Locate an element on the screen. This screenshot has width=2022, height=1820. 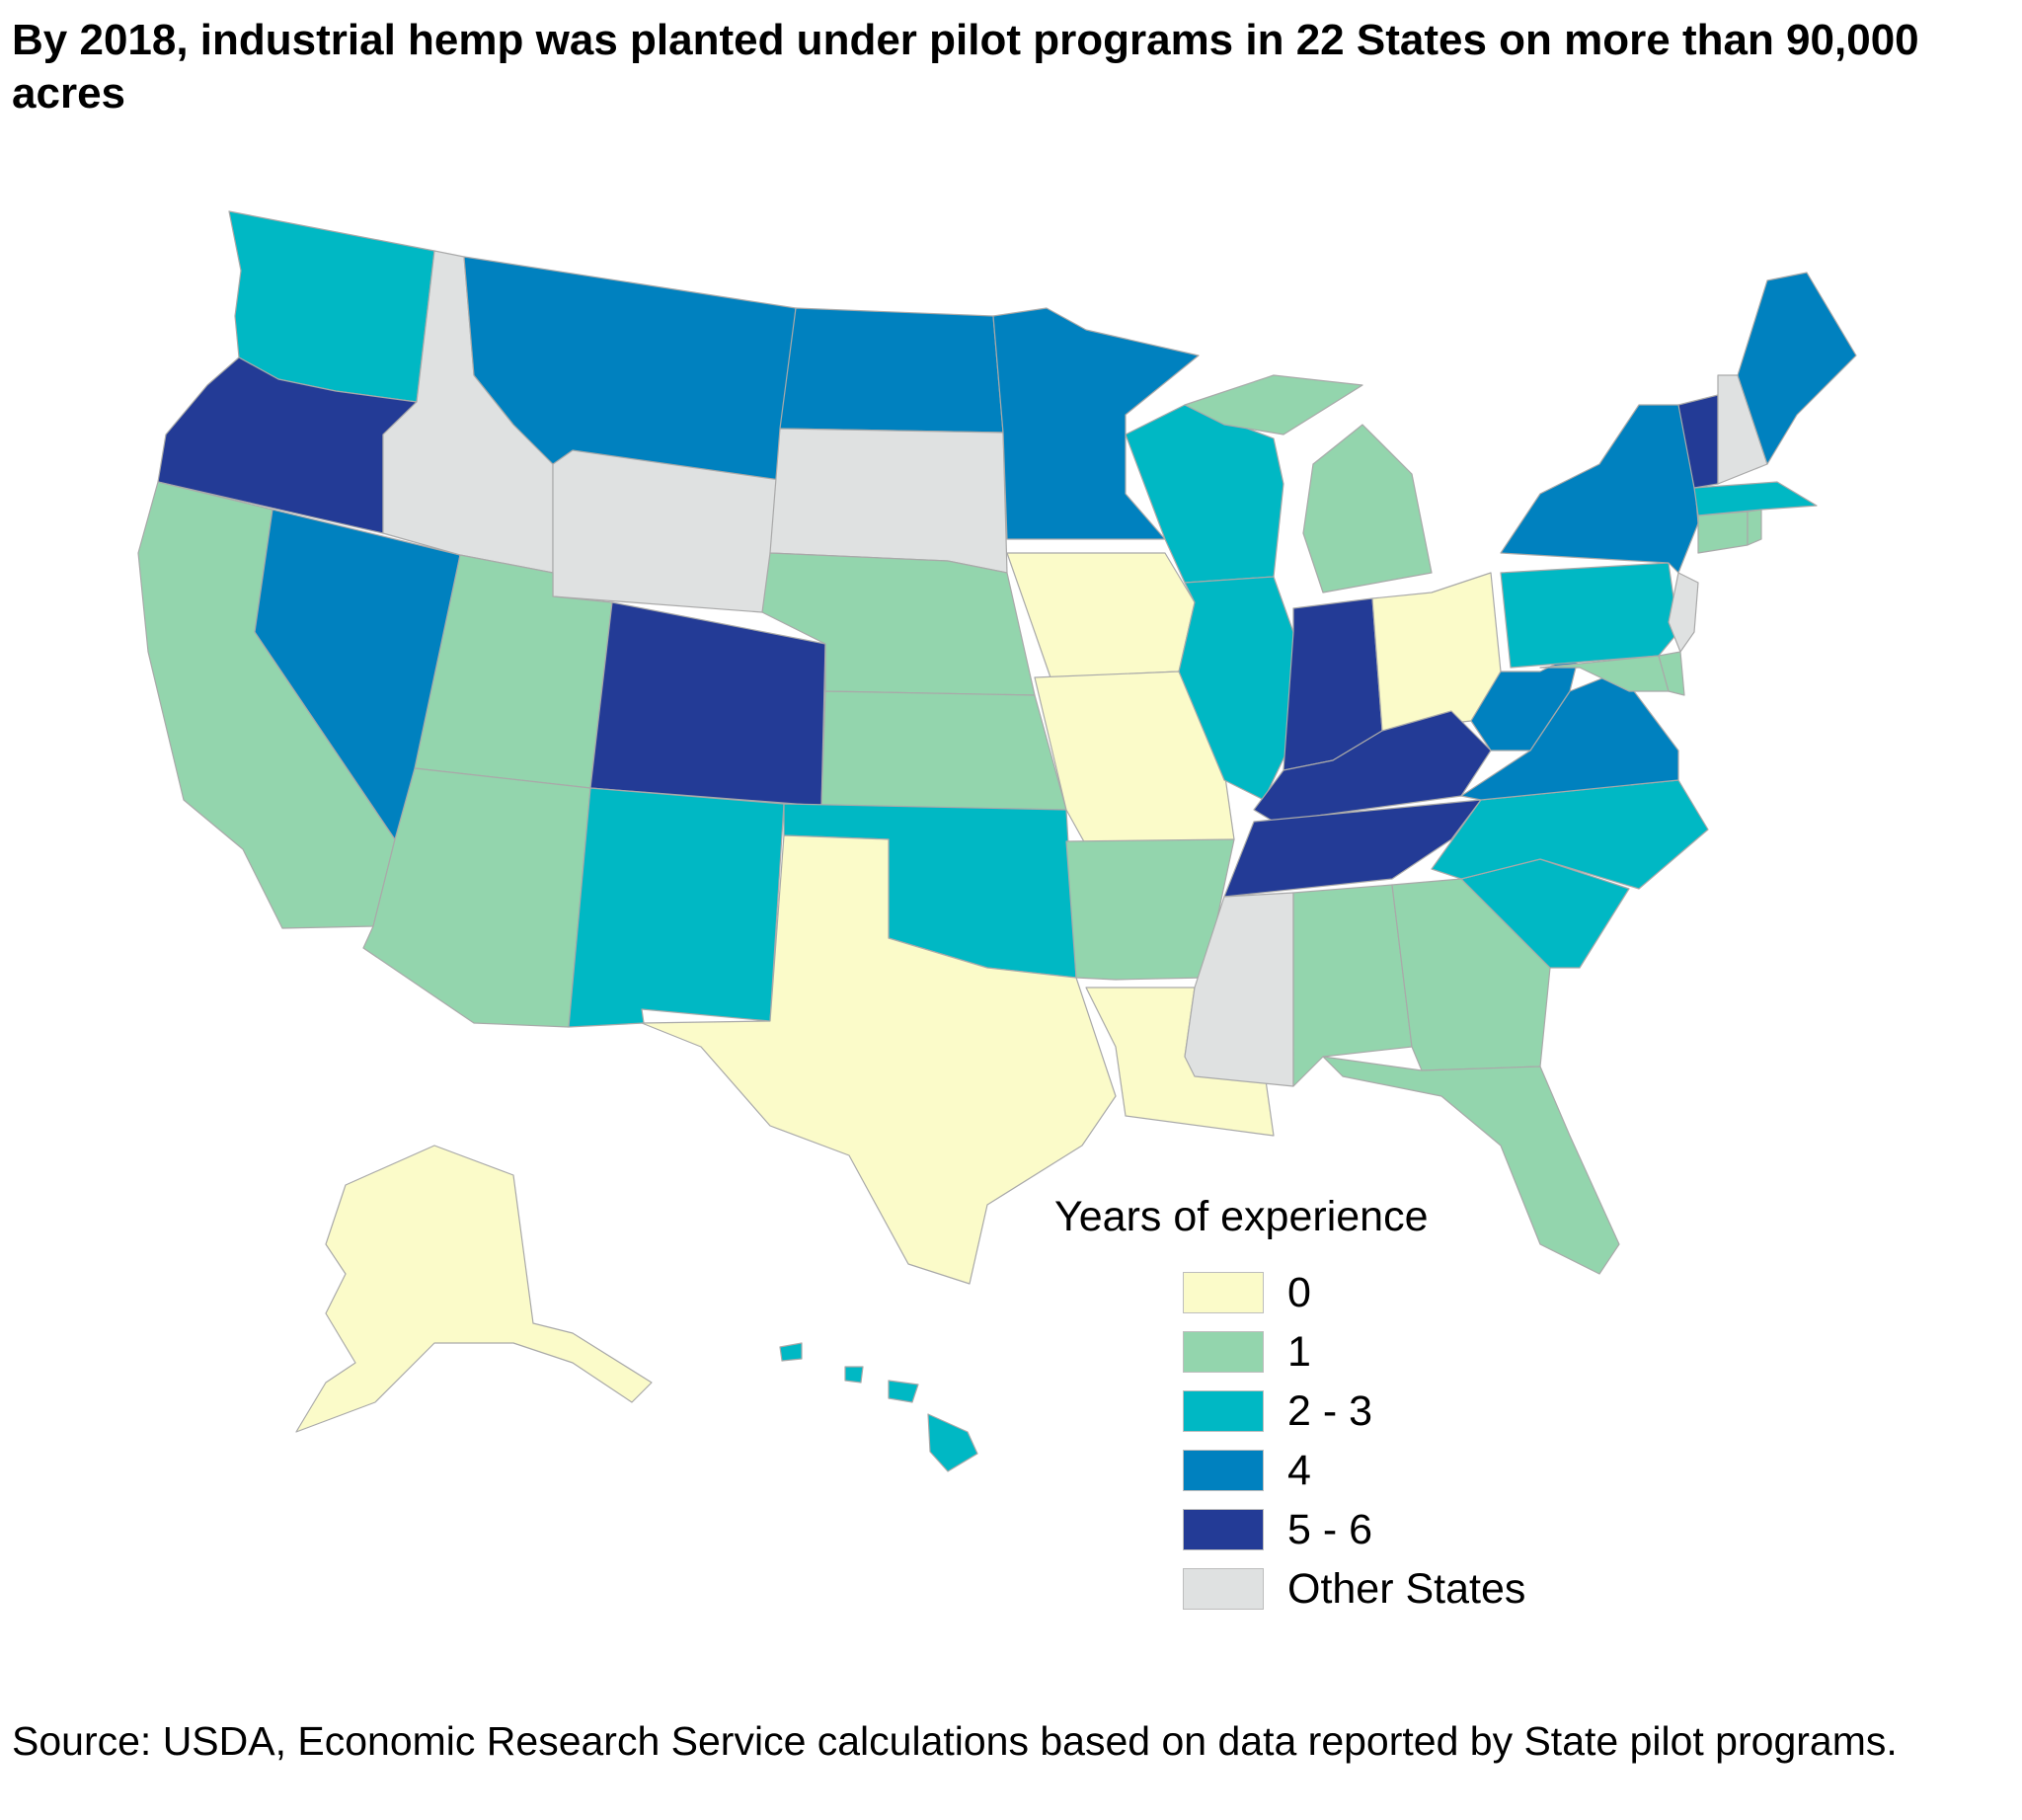
state-KS is located at coordinates (943, 750).